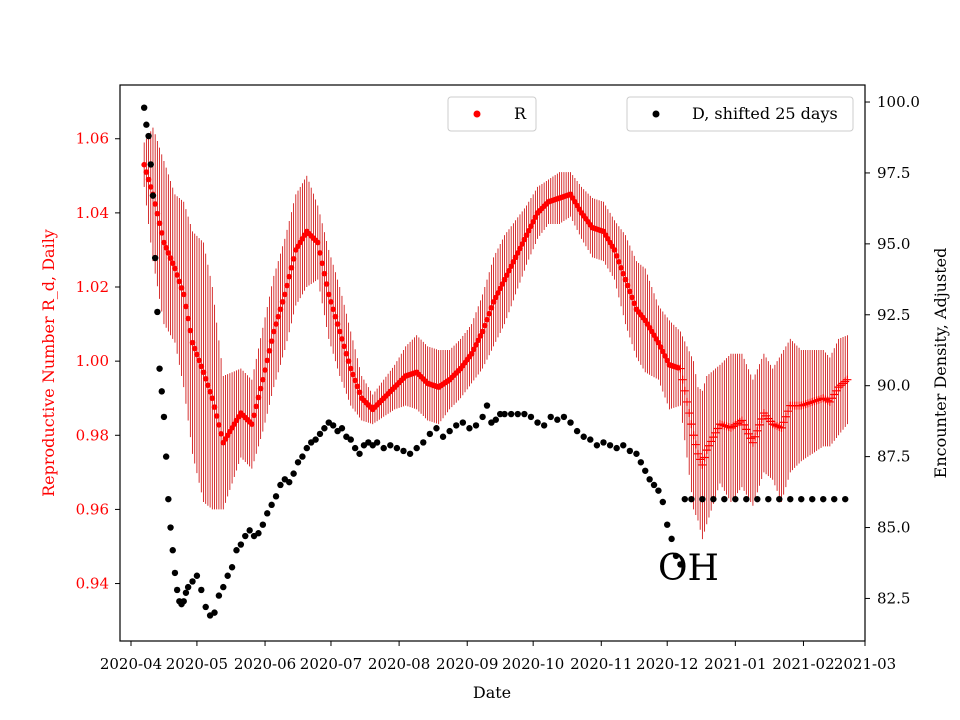 Image resolution: width=960 pixels, height=720 pixels. Describe the element at coordinates (197, 664) in the screenshot. I see `x-tick-label: 2020-05` at that location.